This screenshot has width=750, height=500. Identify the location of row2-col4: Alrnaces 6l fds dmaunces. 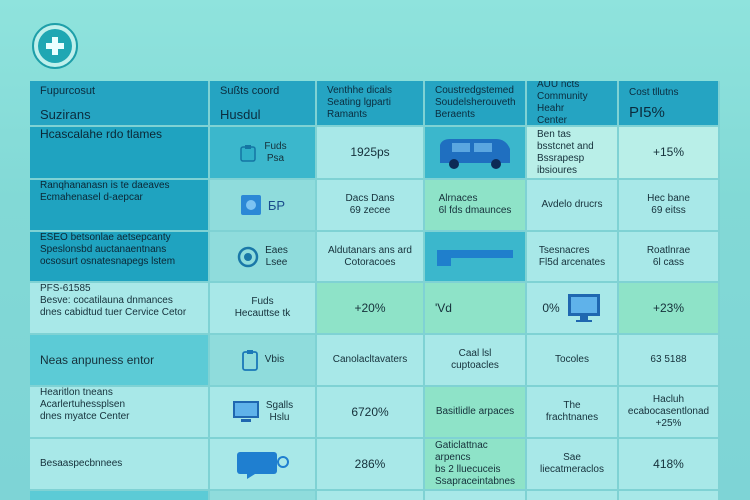
(476, 206).